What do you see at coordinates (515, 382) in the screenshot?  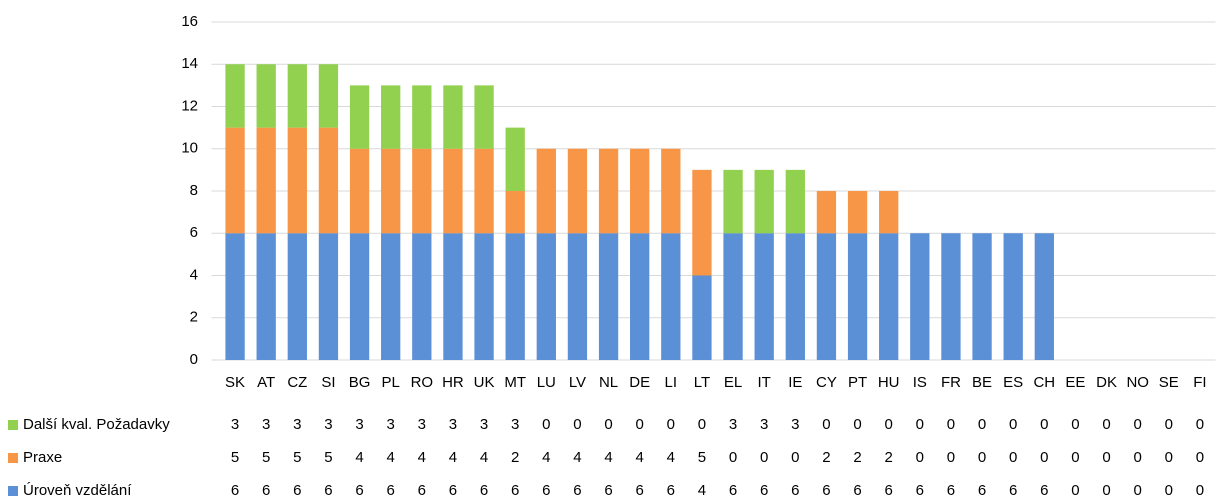 I see `x-tick-label: MT` at bounding box center [515, 382].